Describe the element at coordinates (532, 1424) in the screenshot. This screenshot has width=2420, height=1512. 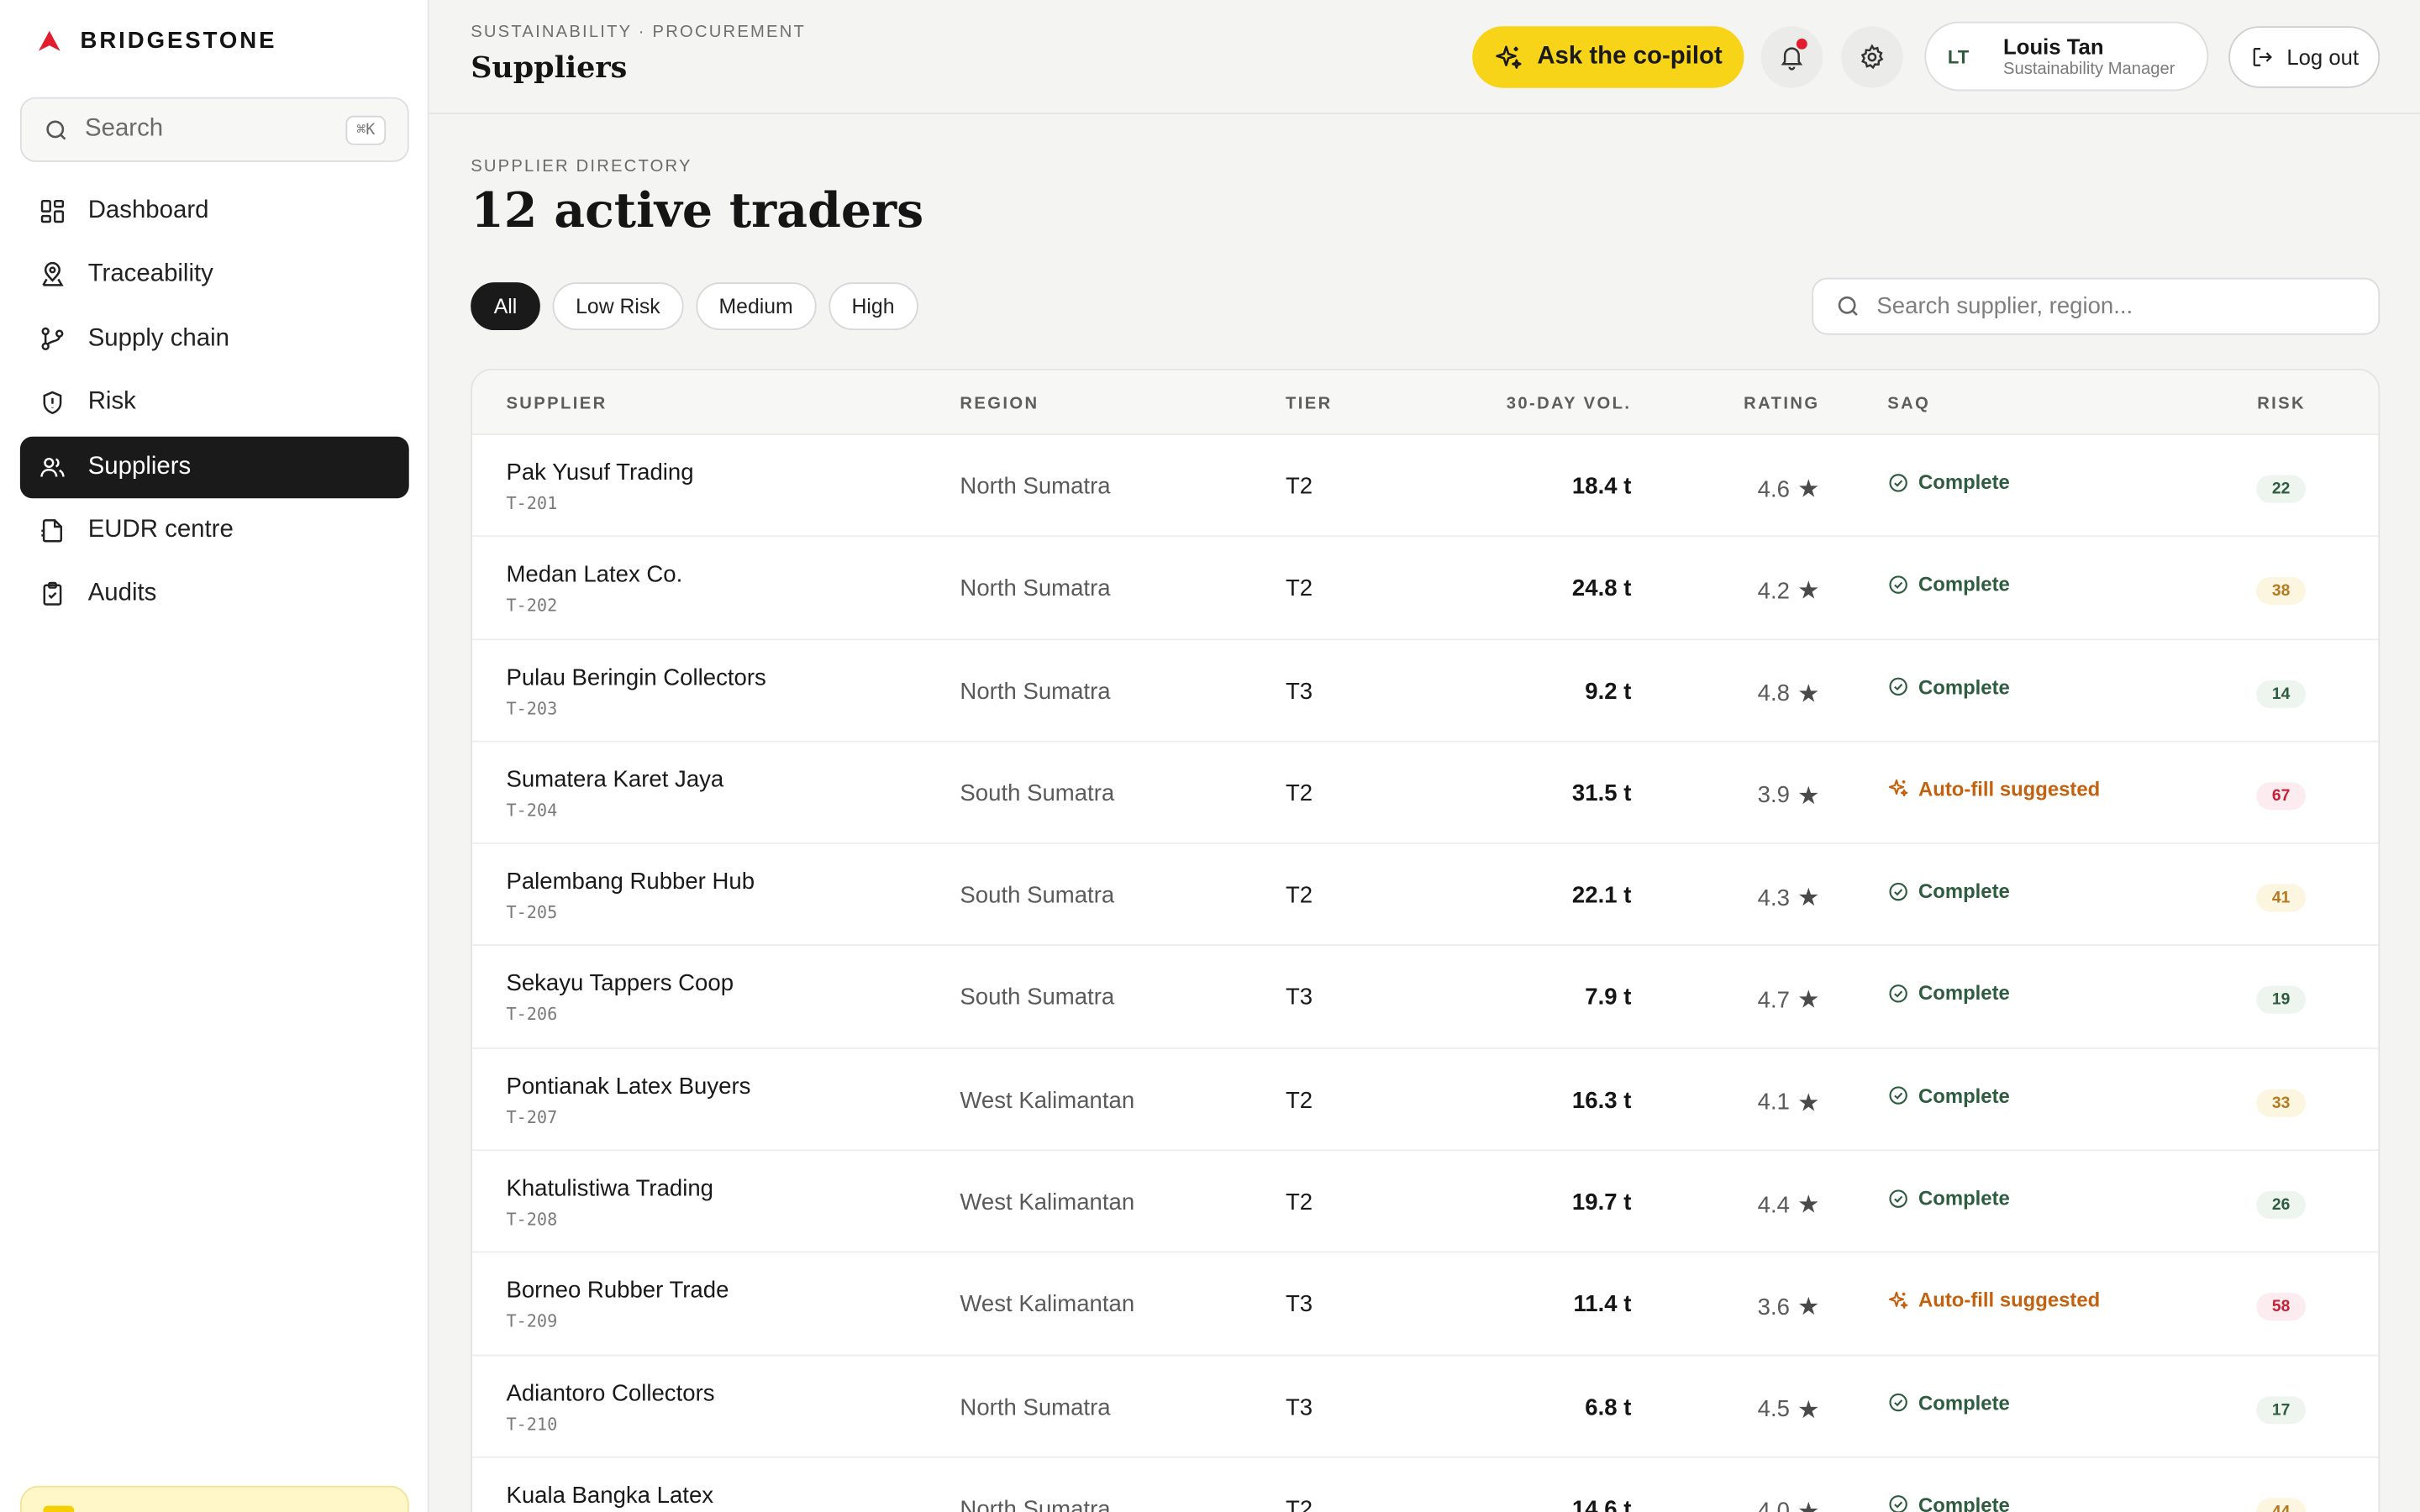
I see `supplier-id: T-210` at that location.